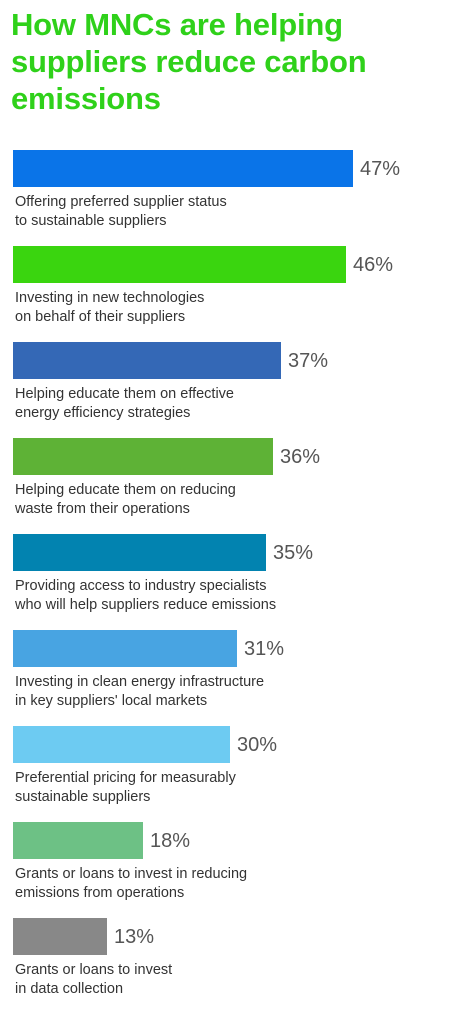  I want to click on category-label-line: Investing in clean energy infrastructure, so click(140, 682).